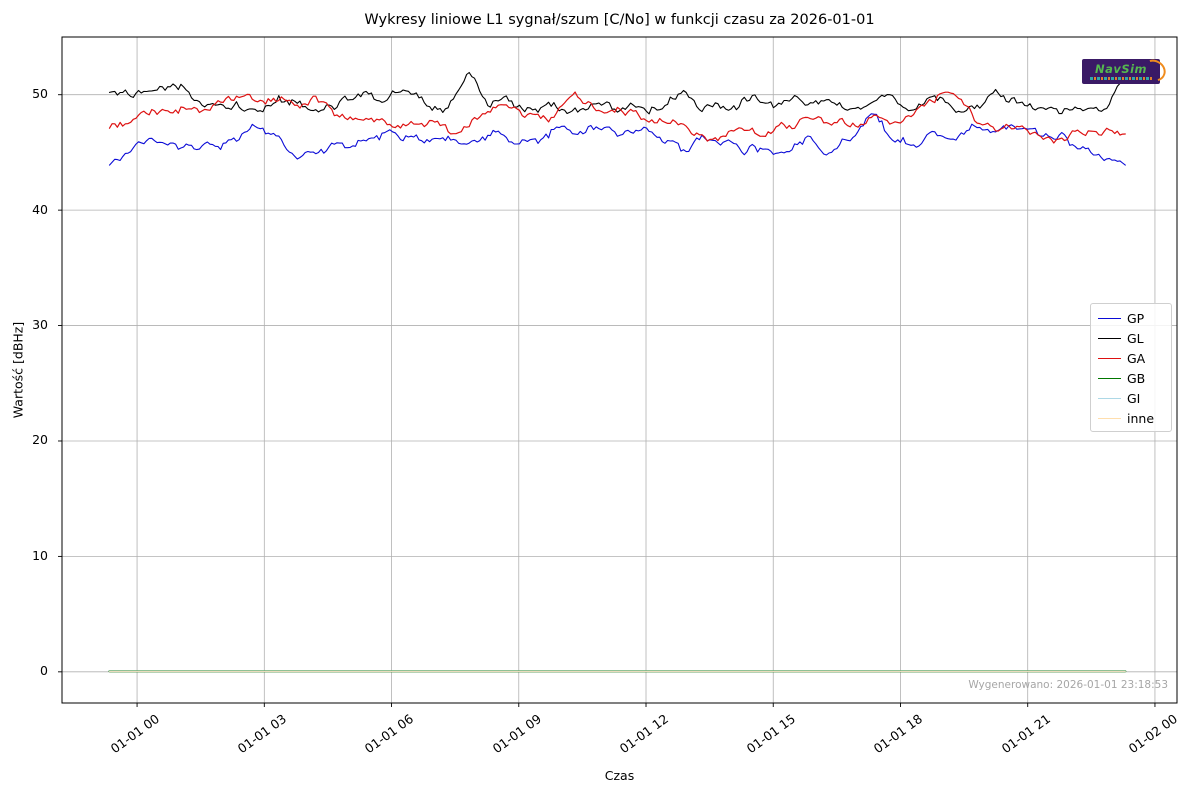  I want to click on legend-item-gl: GL, so click(1134, 338).